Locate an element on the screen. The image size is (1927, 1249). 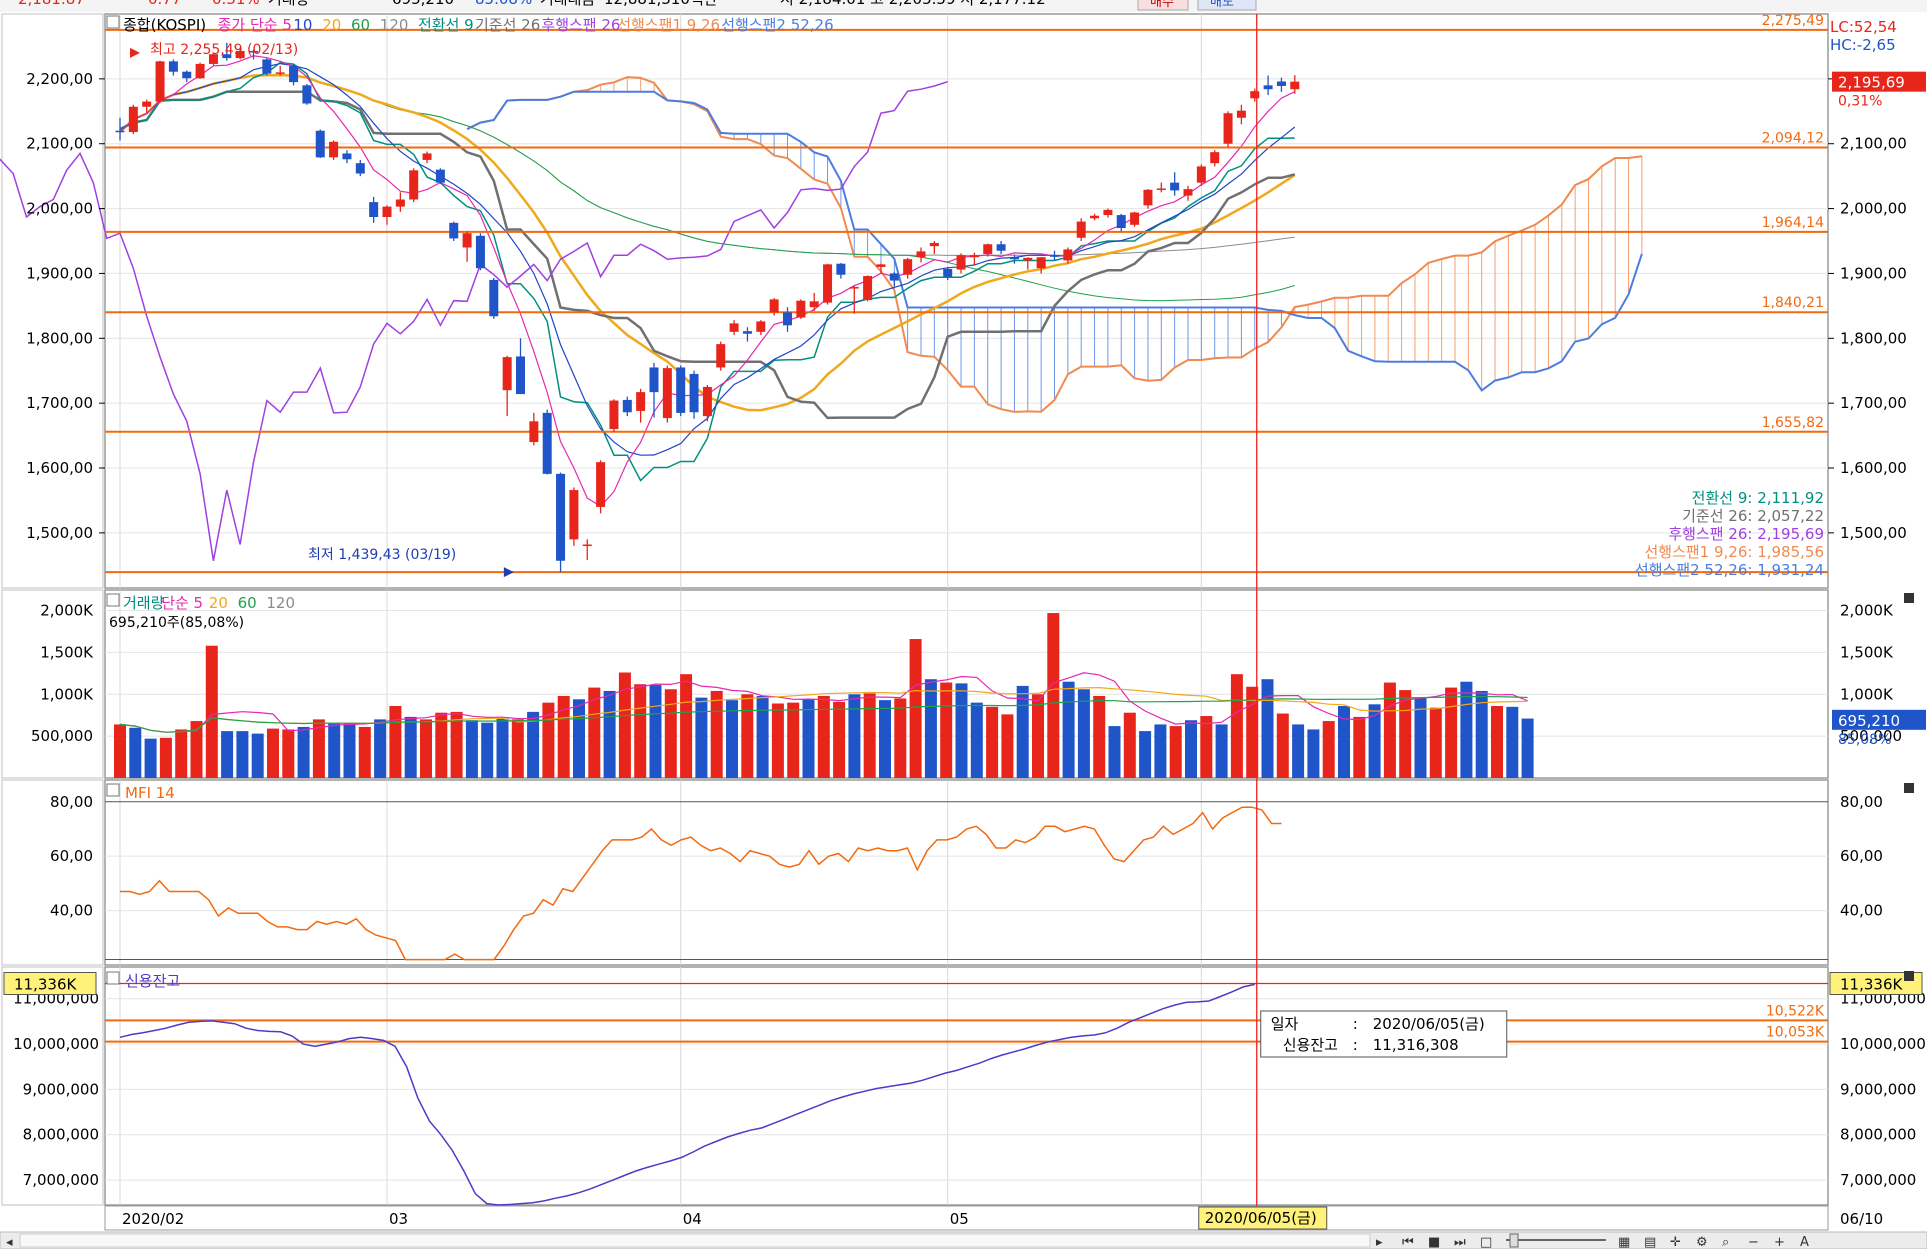
x-axis-frame is located at coordinates (966, 1218).